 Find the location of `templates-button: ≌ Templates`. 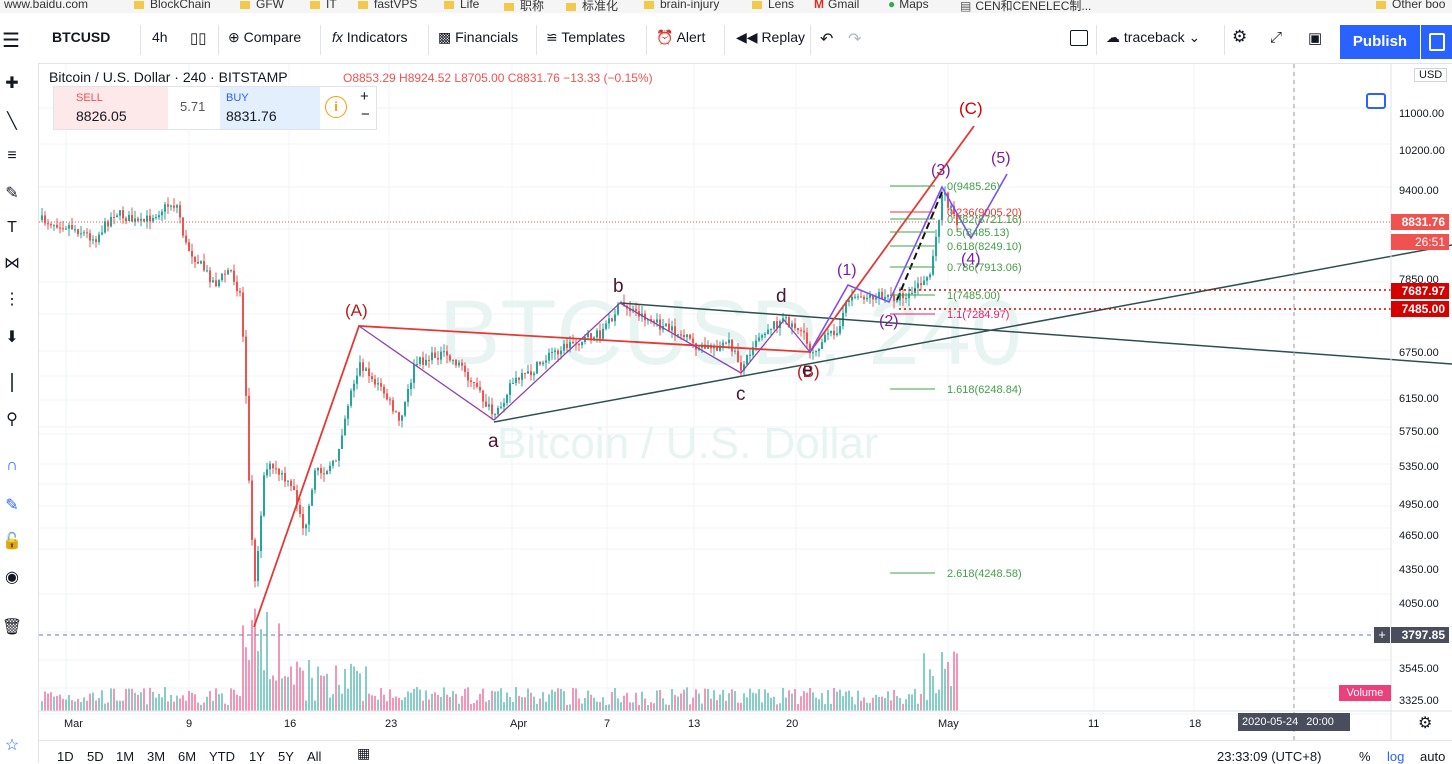

templates-button: ≌ Templates is located at coordinates (586, 37).